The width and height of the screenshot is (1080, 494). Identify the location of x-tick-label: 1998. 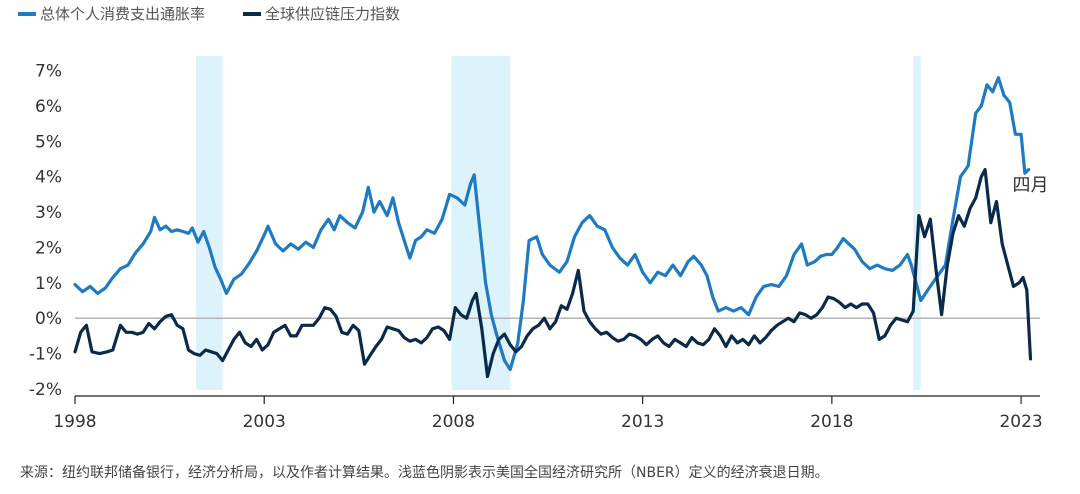
(74, 422).